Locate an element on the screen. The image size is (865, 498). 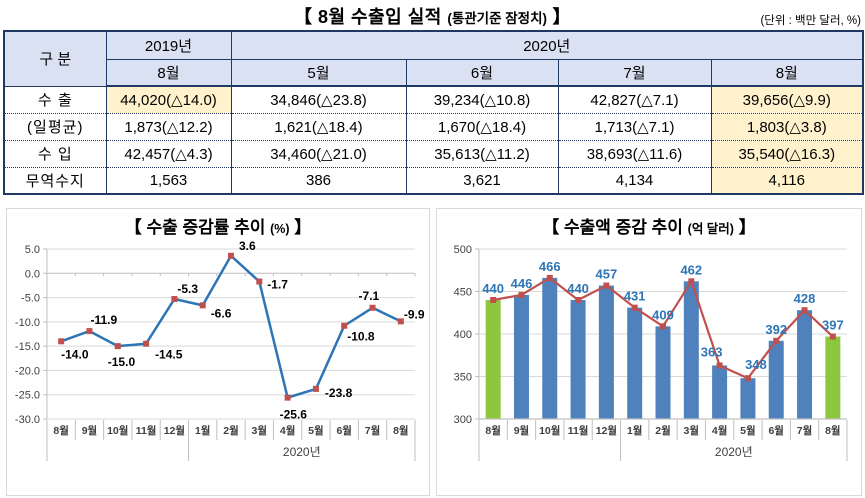
balance-may: 386 is located at coordinates (318, 180).